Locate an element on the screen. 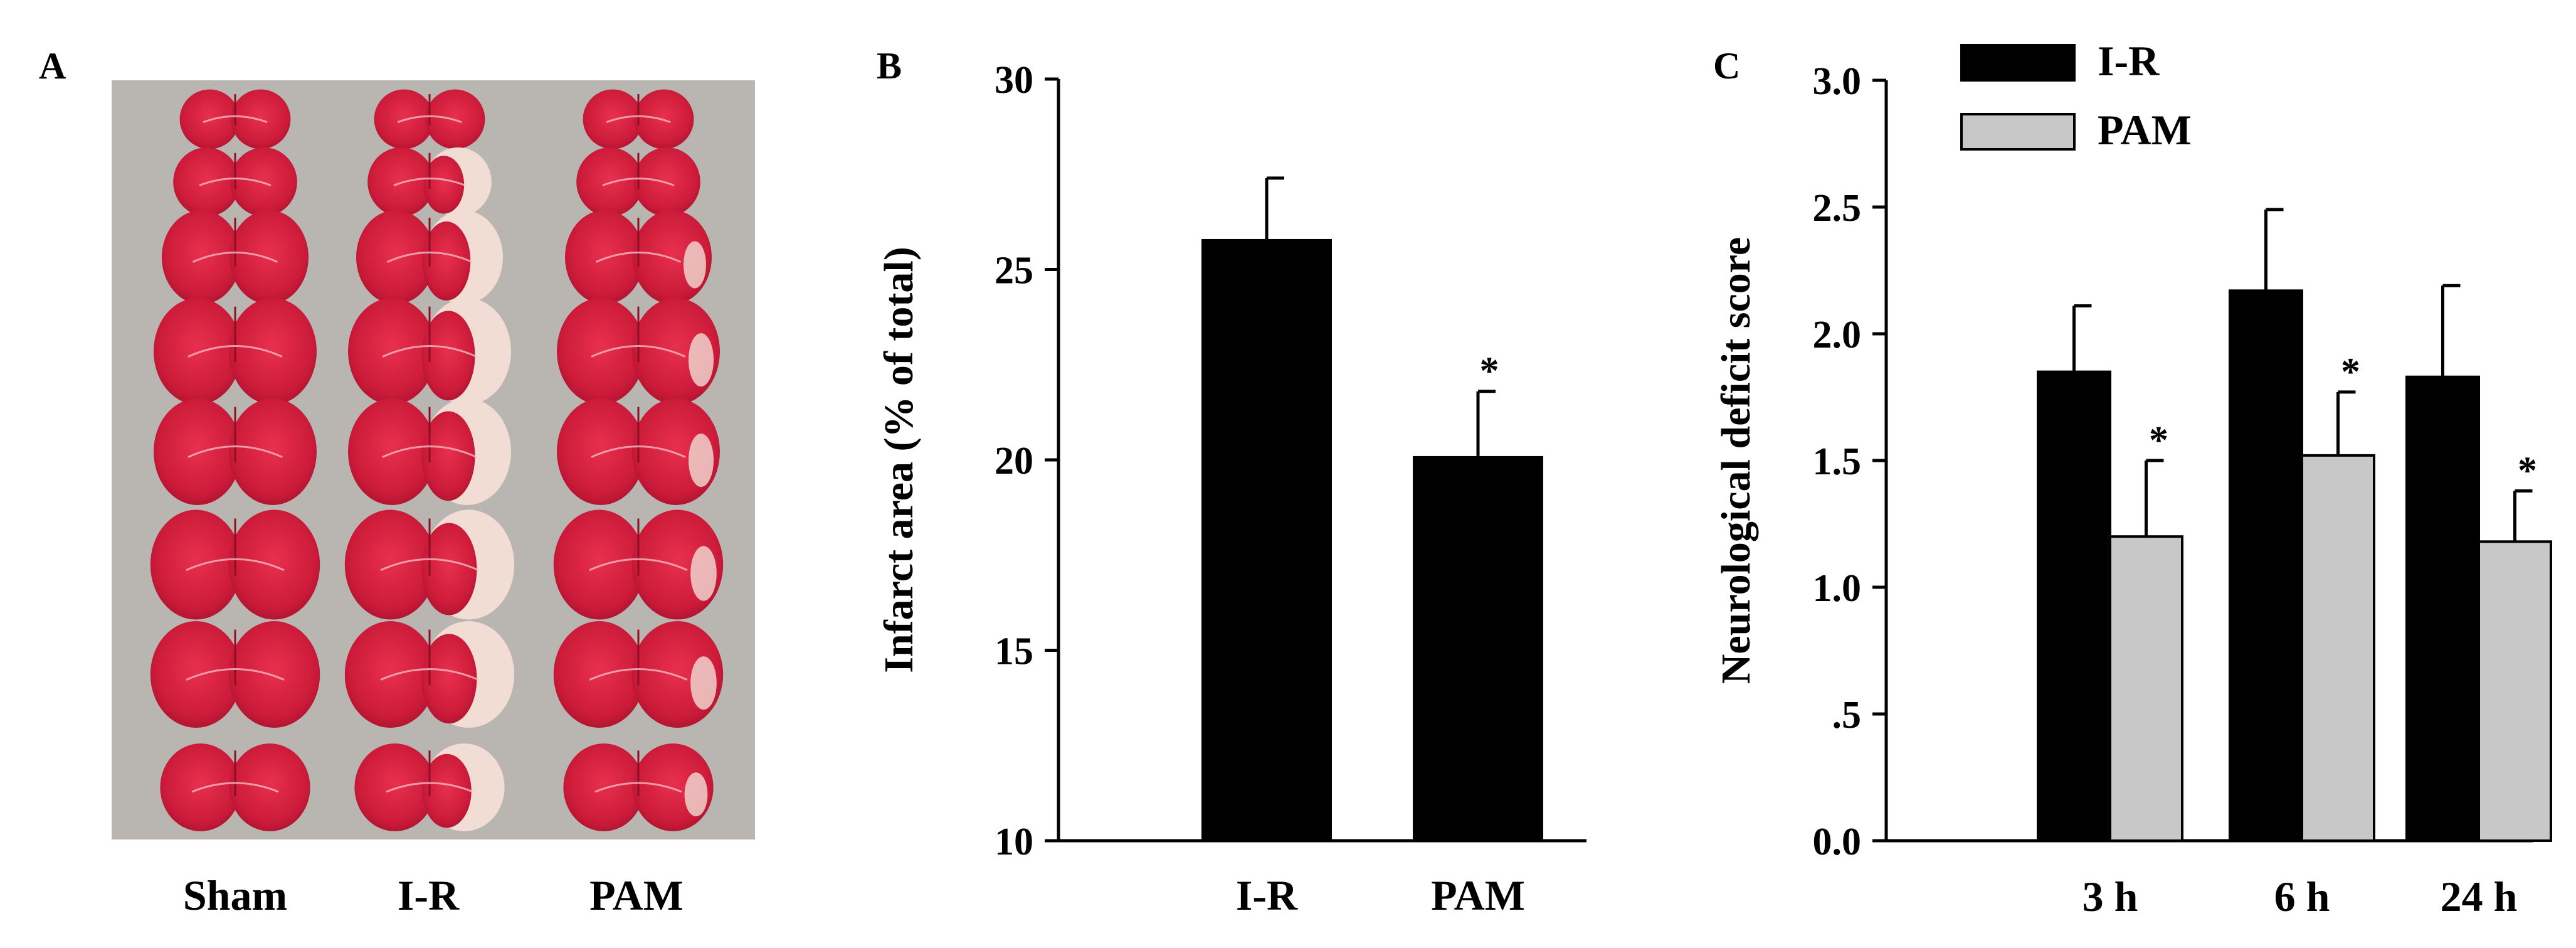 This screenshot has width=2576, height=948. x-tick-label: 24 h is located at coordinates (2479, 896).